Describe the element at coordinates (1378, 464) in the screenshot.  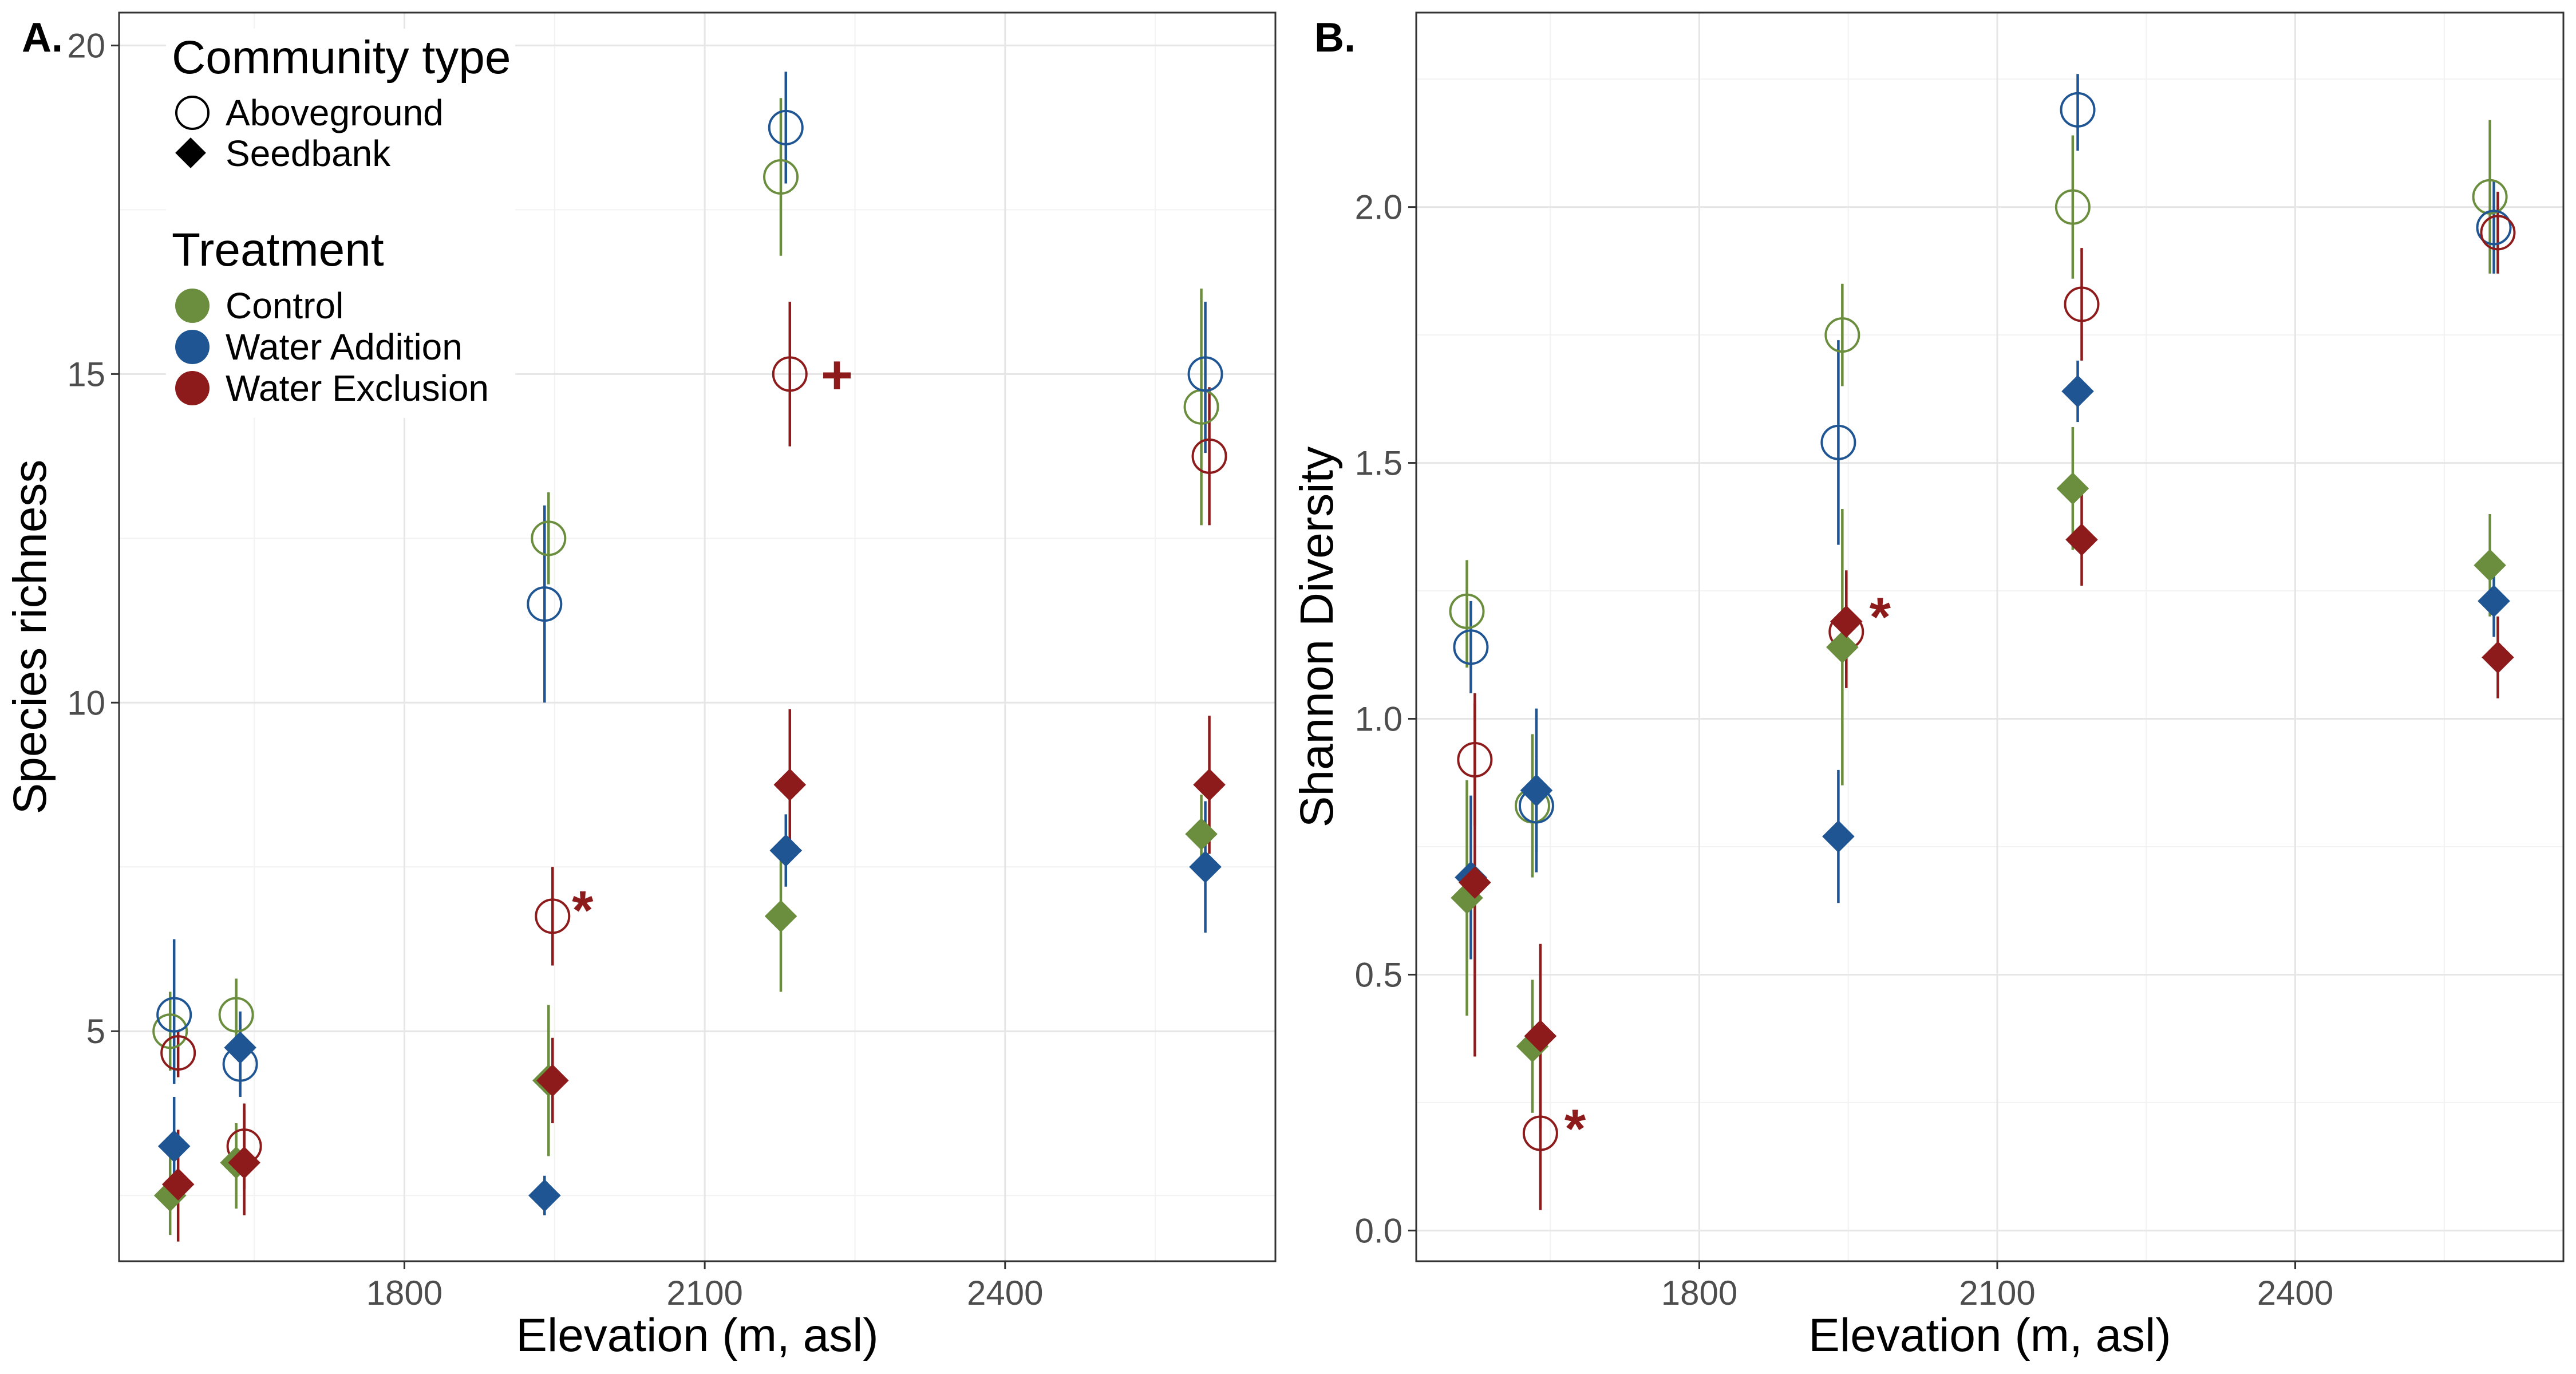
I see `y-tick-label: 1.5` at that location.